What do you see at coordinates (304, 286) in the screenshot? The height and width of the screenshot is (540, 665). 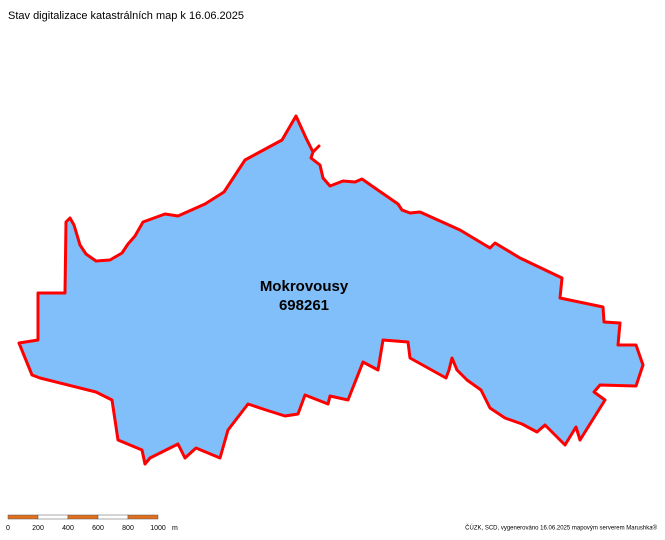 I see `area-name: Mokrovousy` at bounding box center [304, 286].